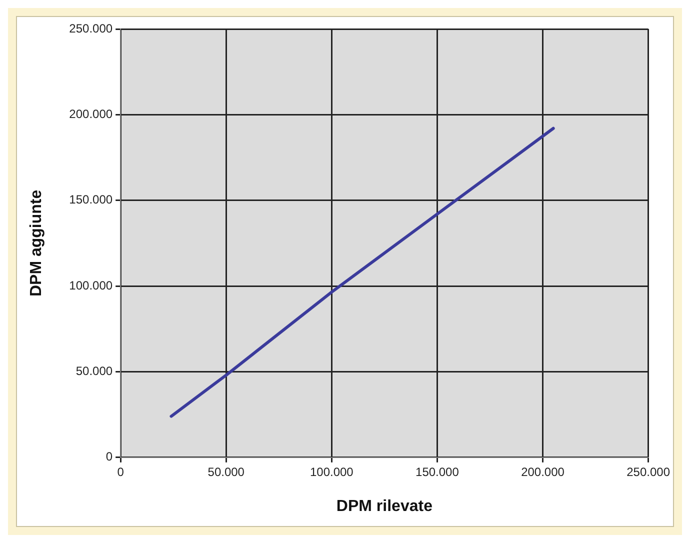 This screenshot has height=543, width=690. What do you see at coordinates (91, 113) in the screenshot?
I see `y-tick-label: 200.000` at bounding box center [91, 113].